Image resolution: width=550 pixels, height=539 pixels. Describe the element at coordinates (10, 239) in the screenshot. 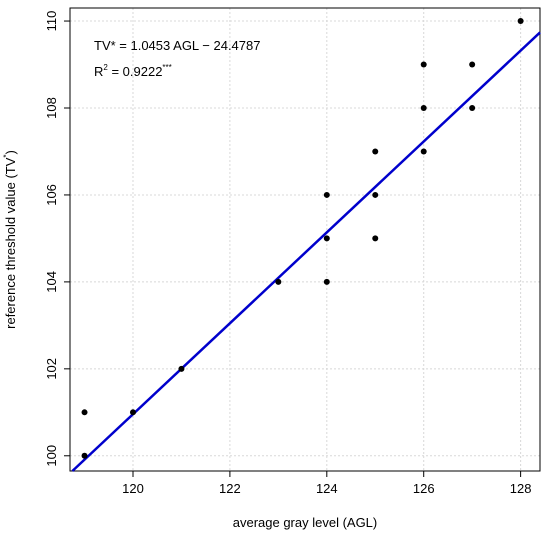

I see `y-axis-title: reference threshold value (TV*)` at that location.